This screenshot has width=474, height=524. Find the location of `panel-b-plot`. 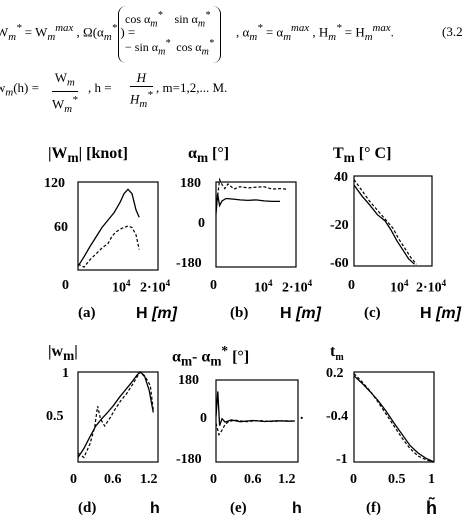

panel-b-plot is located at coordinates (256, 222).